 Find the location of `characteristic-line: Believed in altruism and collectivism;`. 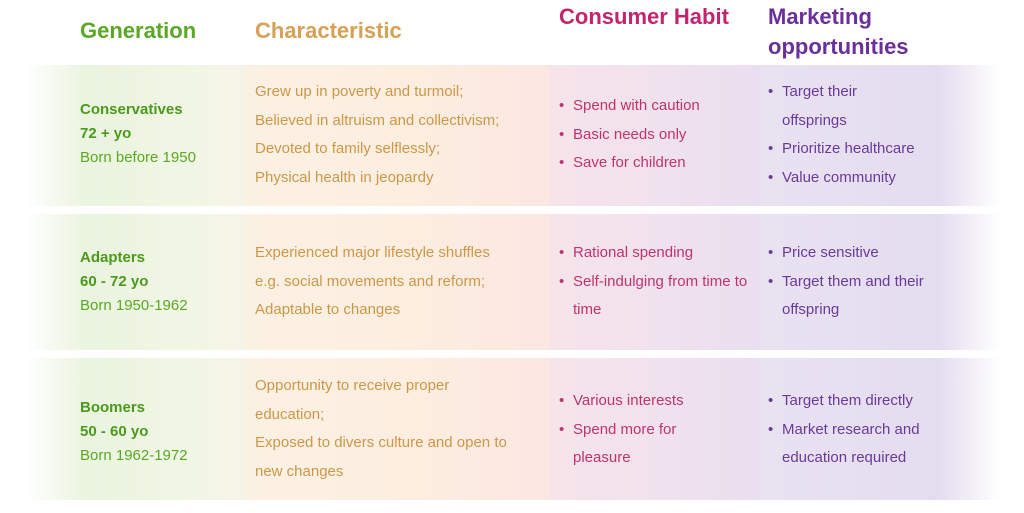

characteristic-line: Believed in altruism and collectivism; is located at coordinates (377, 120).